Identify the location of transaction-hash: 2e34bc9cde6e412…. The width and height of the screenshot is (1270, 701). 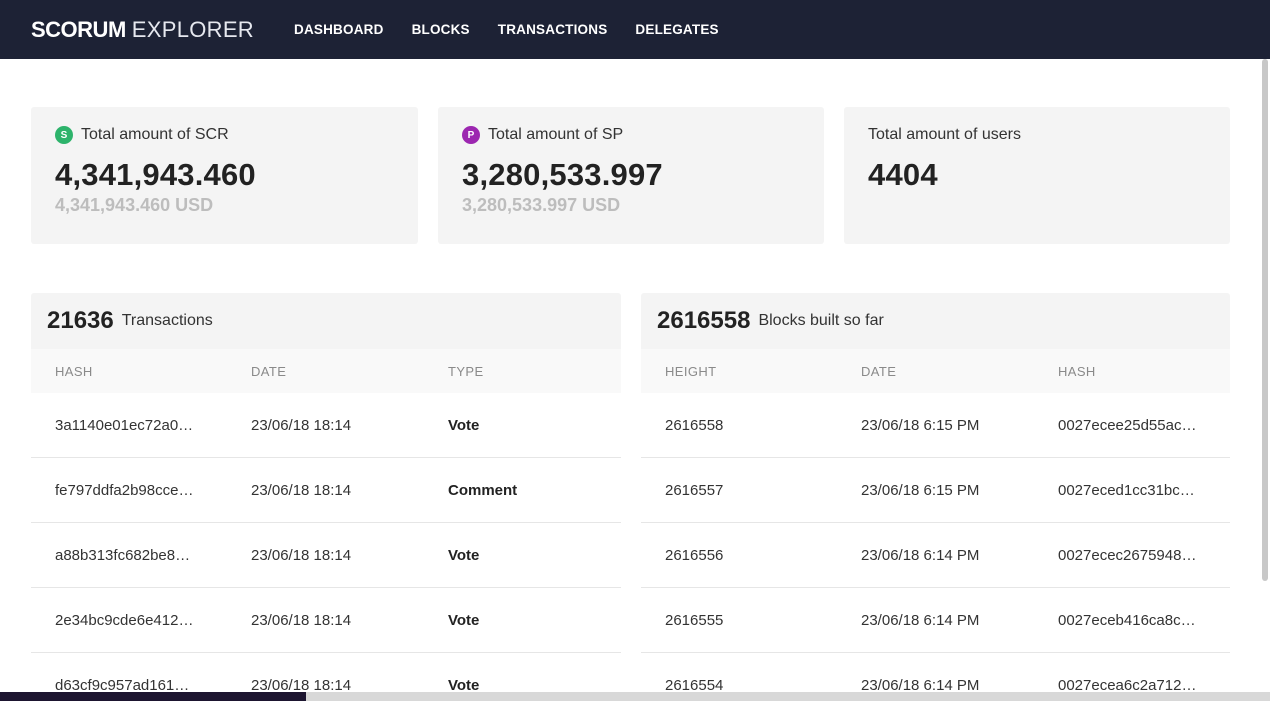
(124, 620).